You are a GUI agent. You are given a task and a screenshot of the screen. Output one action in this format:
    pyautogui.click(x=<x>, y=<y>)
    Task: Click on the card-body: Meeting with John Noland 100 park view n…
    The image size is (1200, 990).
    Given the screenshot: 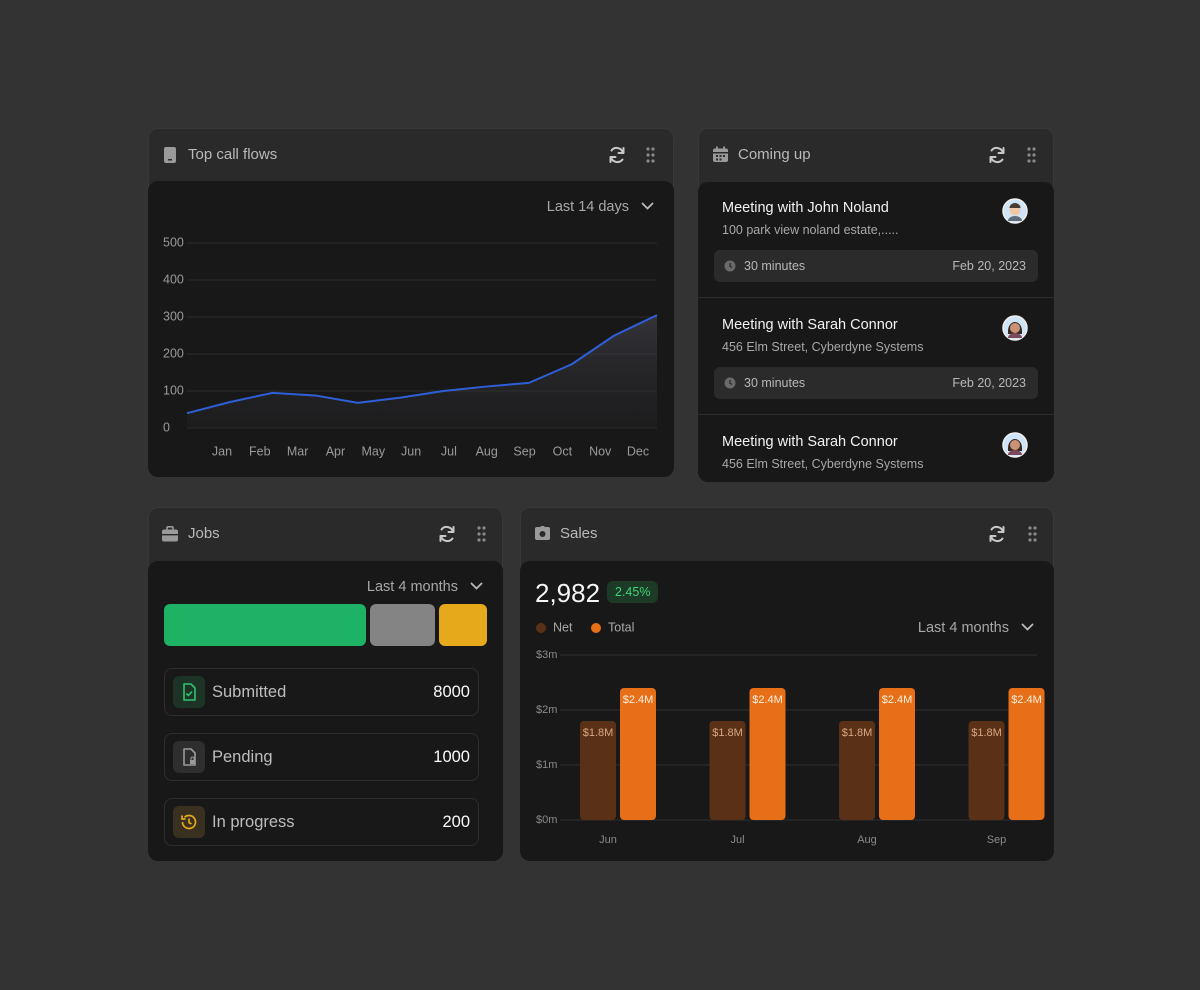 What is the action you would take?
    pyautogui.click(x=876, y=332)
    